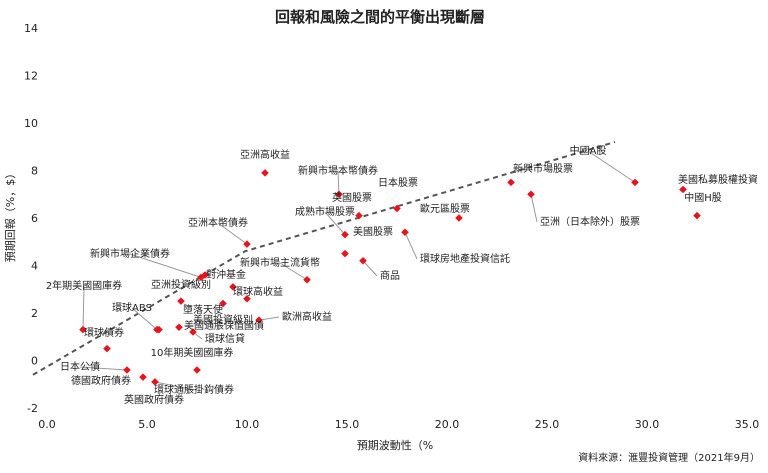 The image size is (768, 473). What do you see at coordinates (352, 197) in the screenshot?
I see `point-label: 英國股票` at bounding box center [352, 197].